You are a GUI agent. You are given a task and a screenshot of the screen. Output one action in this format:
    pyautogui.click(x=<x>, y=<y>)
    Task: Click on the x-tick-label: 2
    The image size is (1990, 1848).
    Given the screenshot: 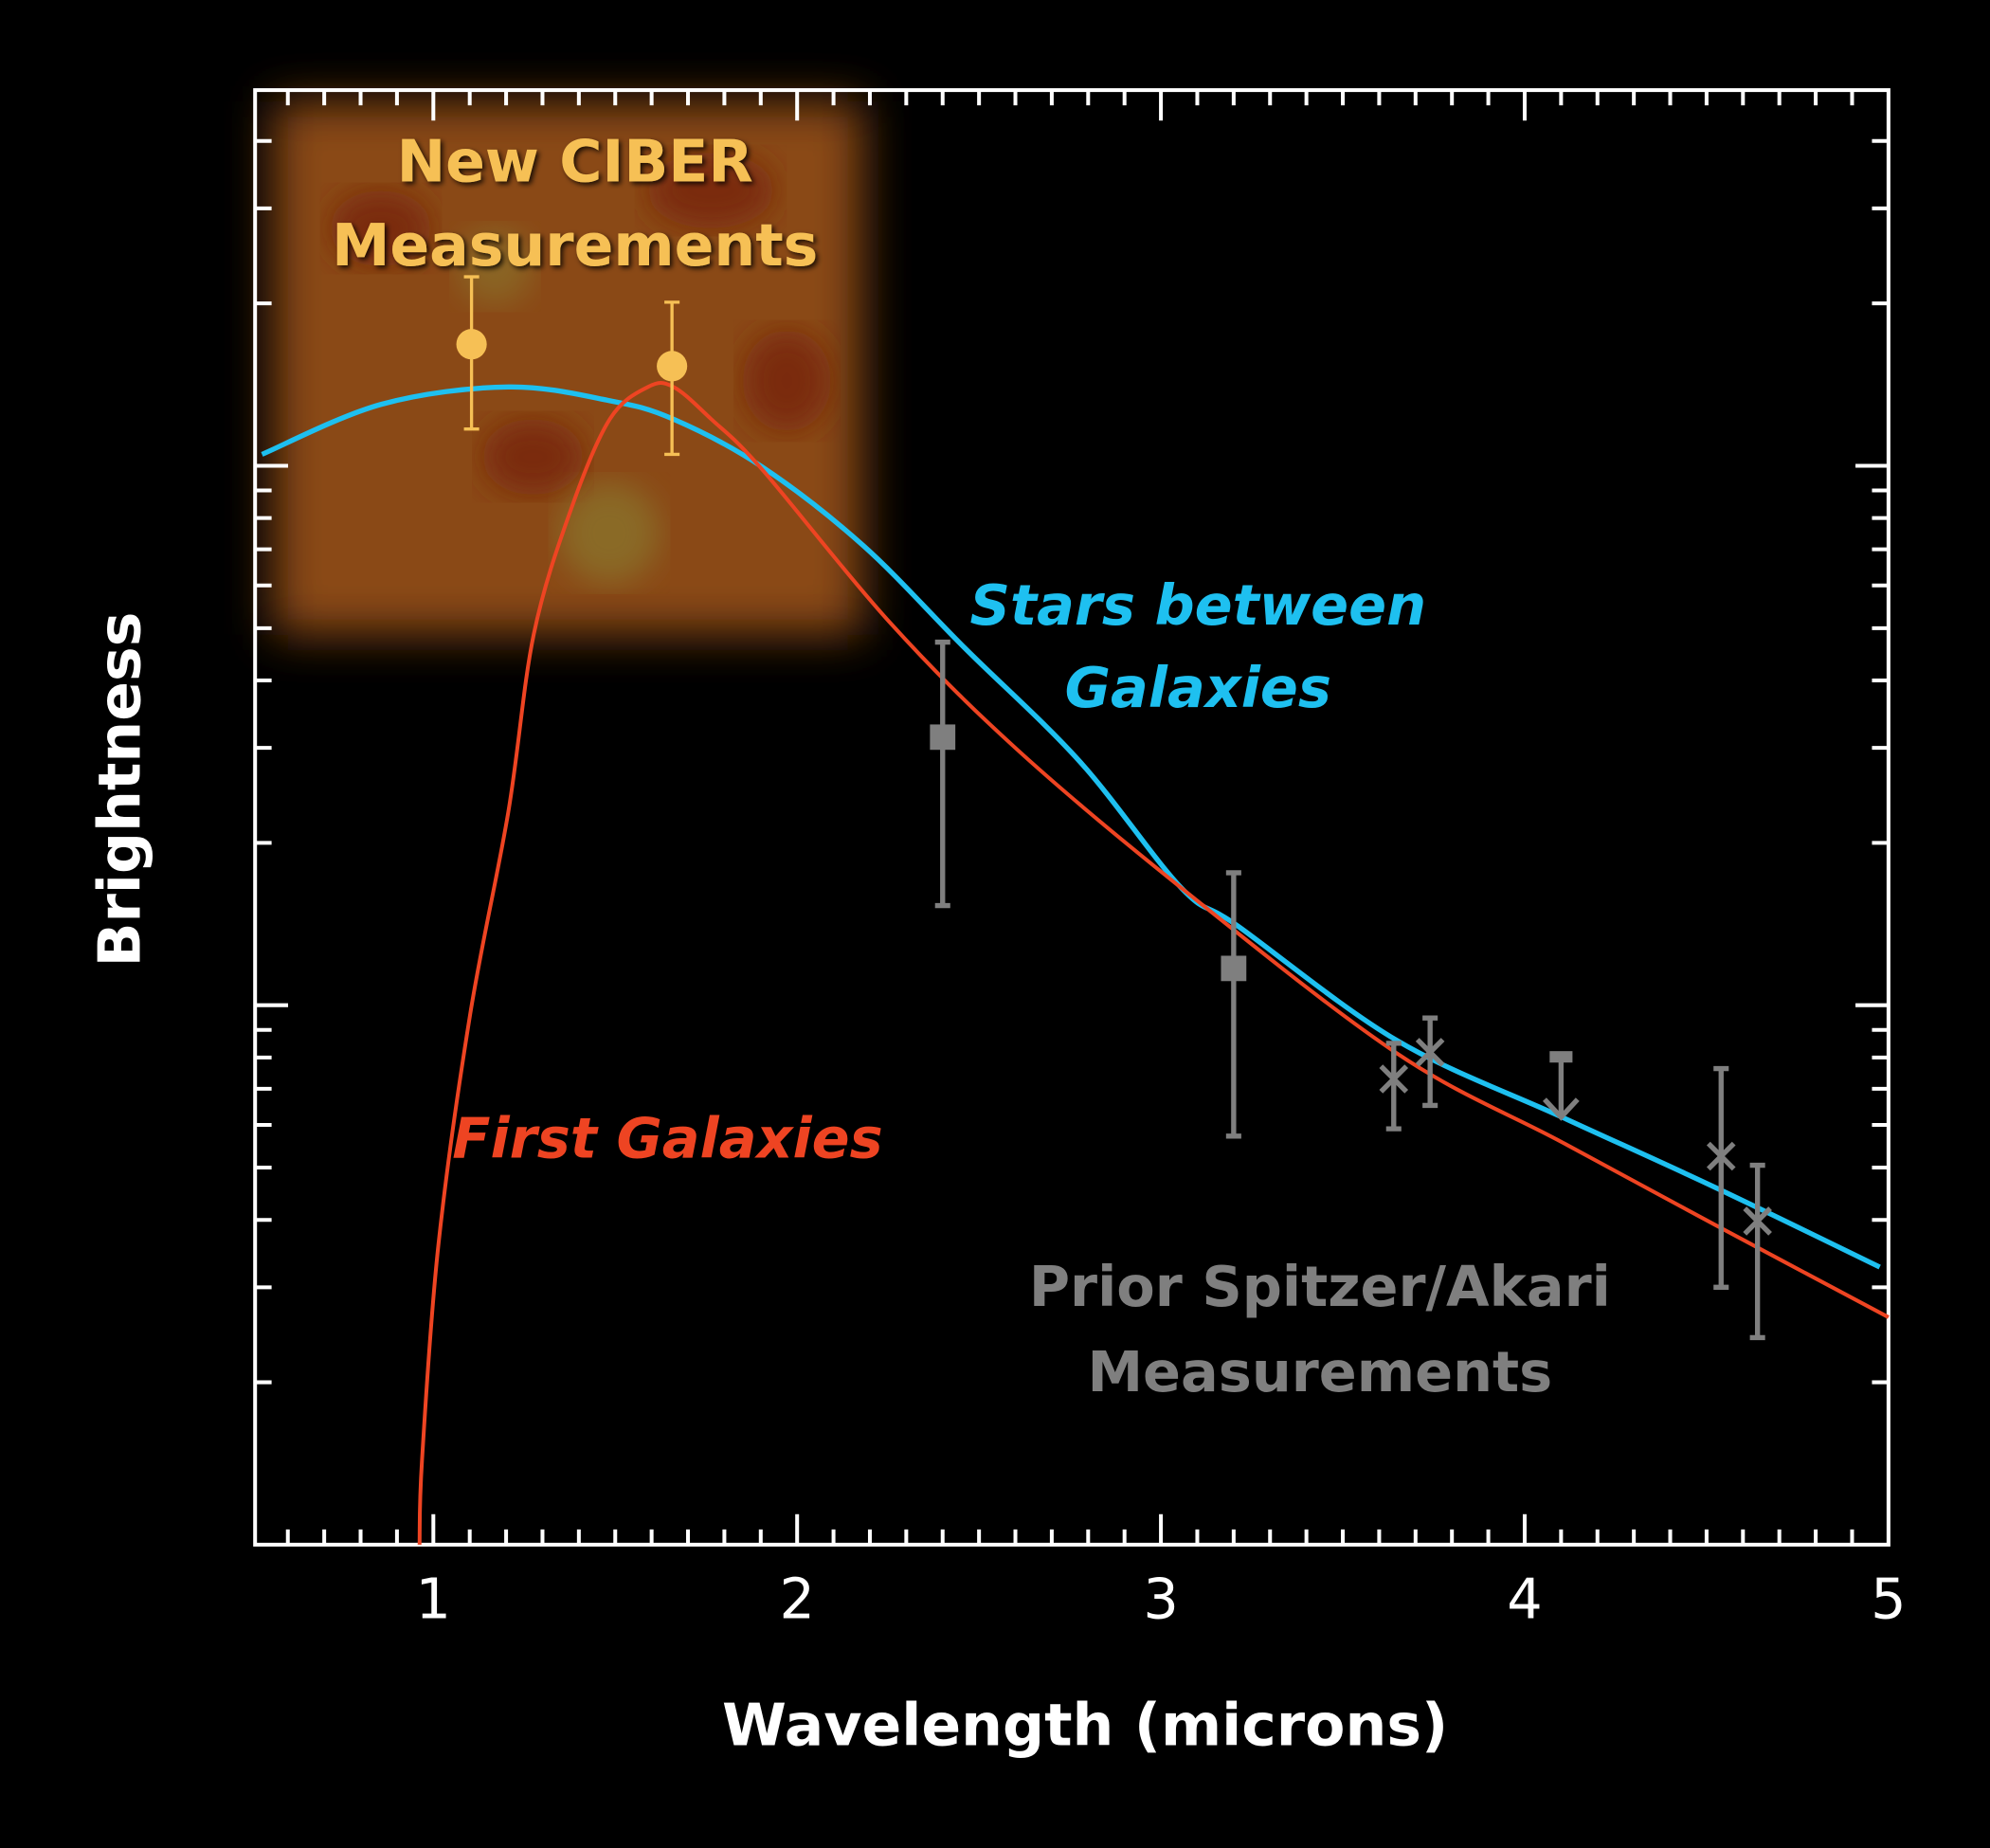 What is the action you would take?
    pyautogui.click(x=796, y=1600)
    